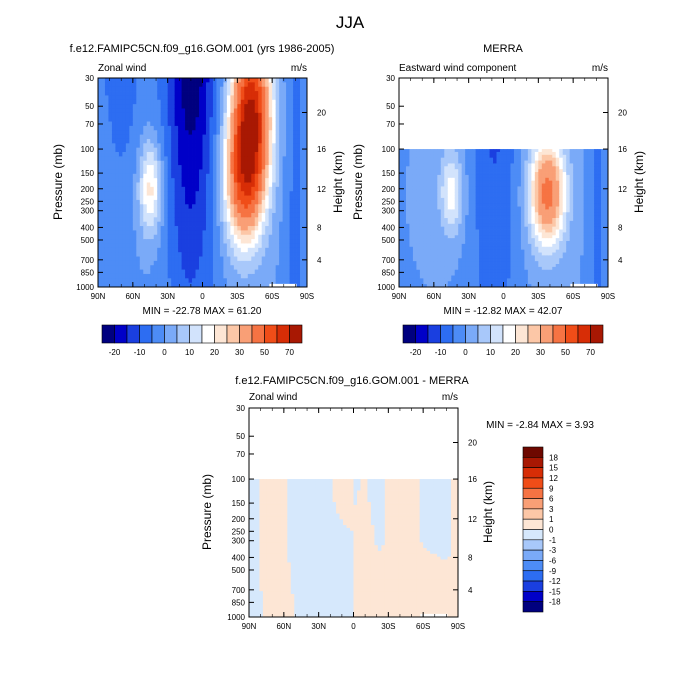 Image resolution: width=700 pixels, height=700 pixels. What do you see at coordinates (553, 457) in the screenshot?
I see `colorbar-label: 18` at bounding box center [553, 457].